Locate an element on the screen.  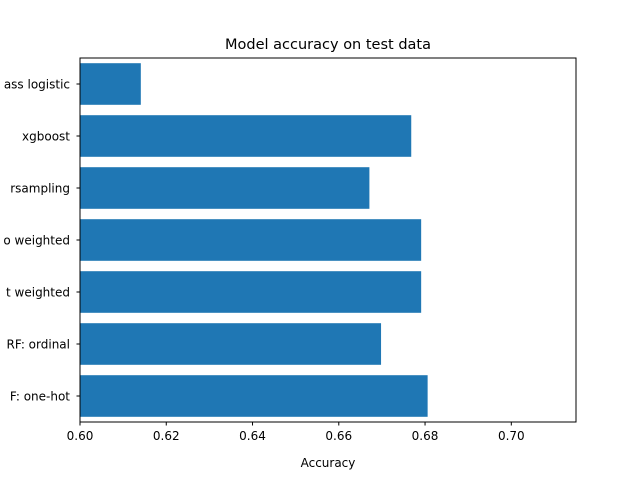
x-axis-title: Accuracy is located at coordinates (328, 463).